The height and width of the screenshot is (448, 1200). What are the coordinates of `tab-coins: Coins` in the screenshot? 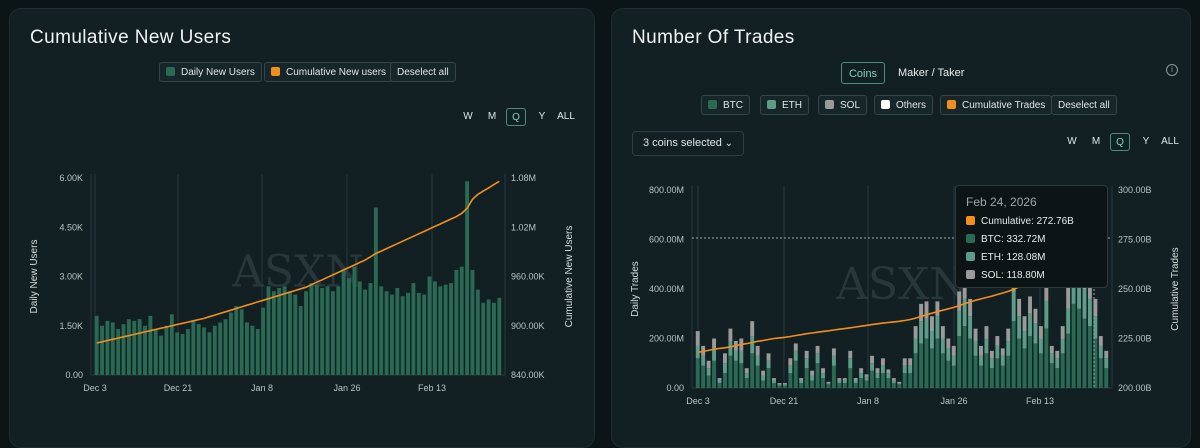 It's located at (863, 73).